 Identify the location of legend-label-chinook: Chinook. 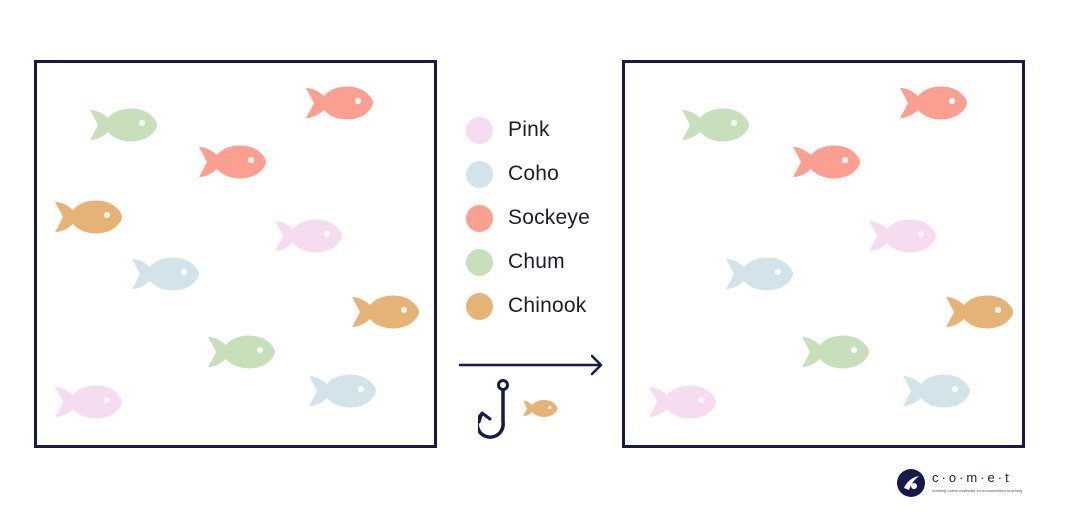
(547, 305).